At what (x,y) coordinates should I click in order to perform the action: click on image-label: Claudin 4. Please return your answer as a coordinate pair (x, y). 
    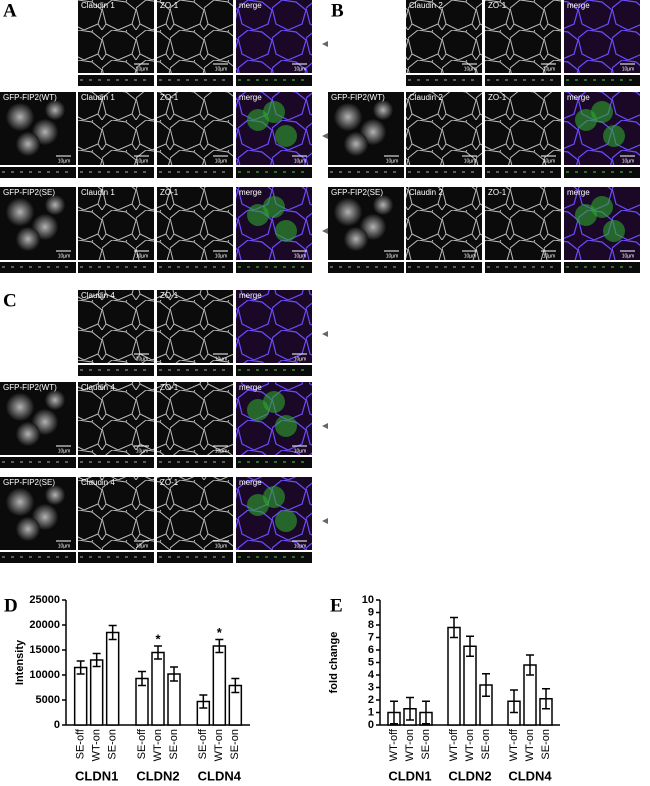
    Looking at the image, I should click on (98, 295).